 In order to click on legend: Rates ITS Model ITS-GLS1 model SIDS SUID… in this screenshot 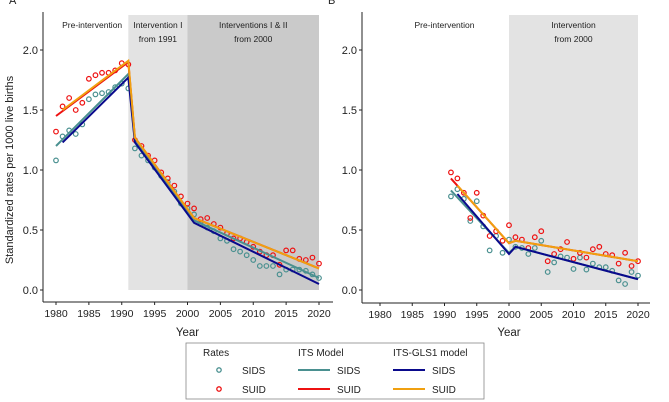, I will do `click(335, 371)`.